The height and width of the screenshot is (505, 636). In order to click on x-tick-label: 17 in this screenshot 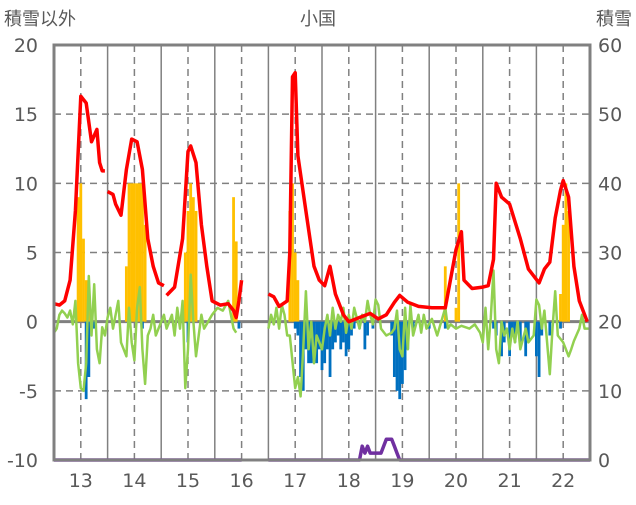, I will do `click(295, 481)`.